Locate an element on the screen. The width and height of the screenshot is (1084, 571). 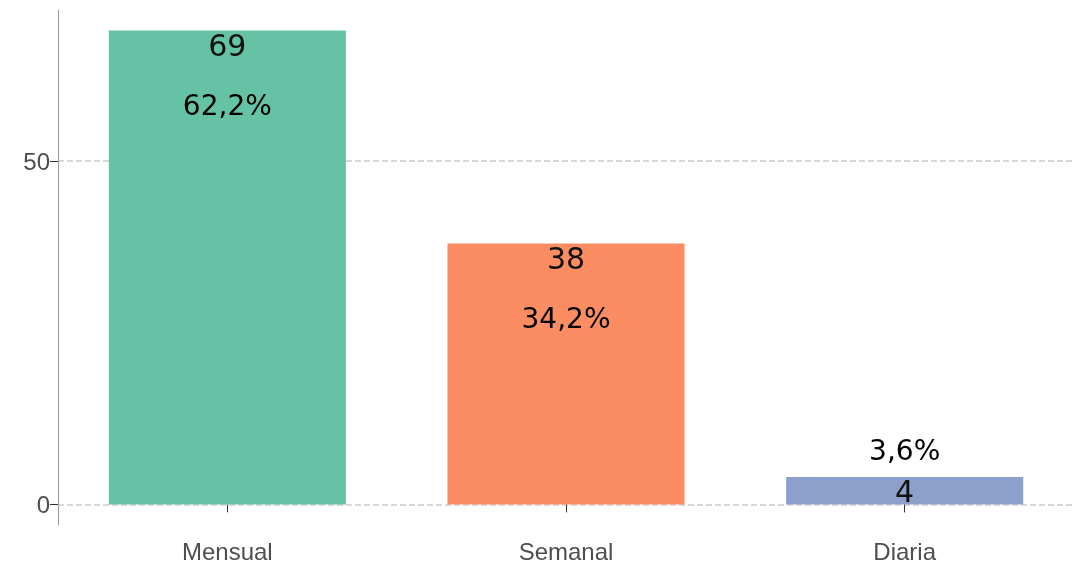
x-tick-label: Mensual is located at coordinates (227, 551).